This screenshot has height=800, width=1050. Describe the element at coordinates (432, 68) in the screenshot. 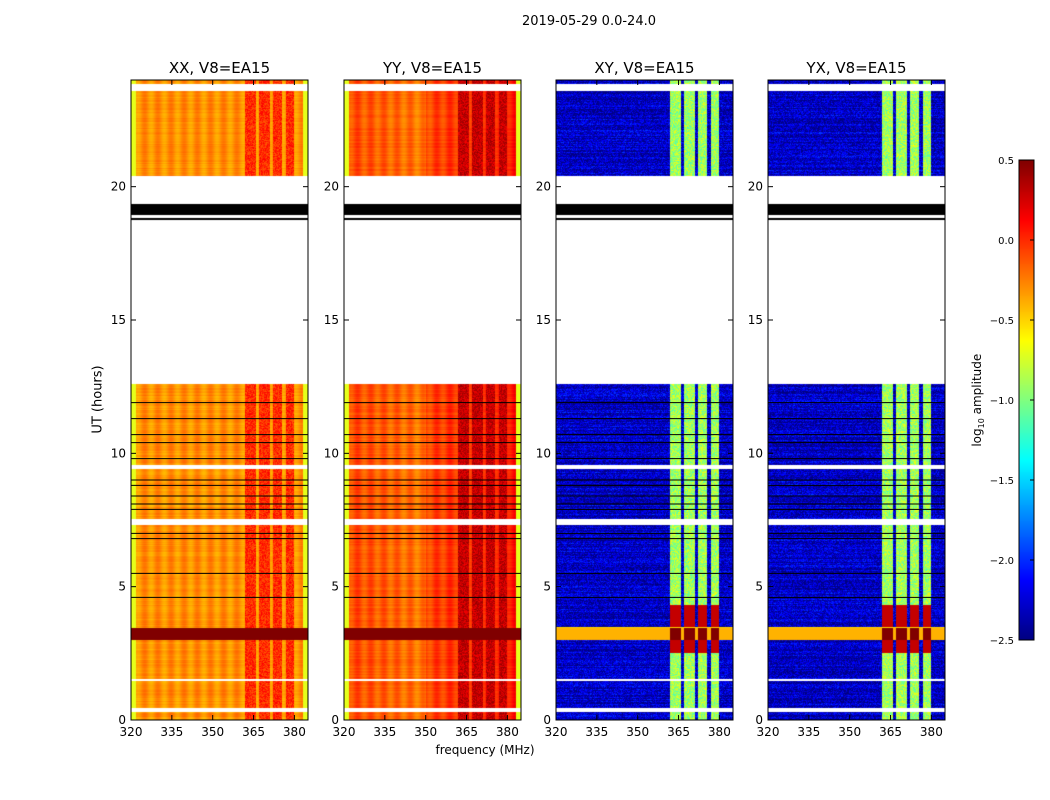

I see `panel-title: YY, V8=EA15` at that location.